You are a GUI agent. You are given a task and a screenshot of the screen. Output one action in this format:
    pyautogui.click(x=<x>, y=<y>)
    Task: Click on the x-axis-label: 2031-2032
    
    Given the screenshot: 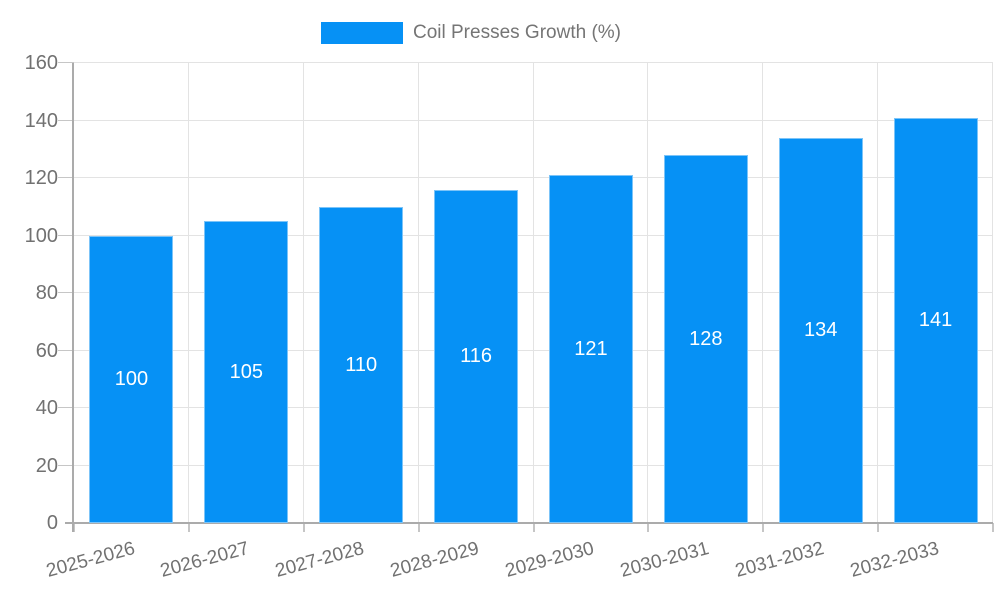 What is the action you would take?
    pyautogui.click(x=779, y=560)
    